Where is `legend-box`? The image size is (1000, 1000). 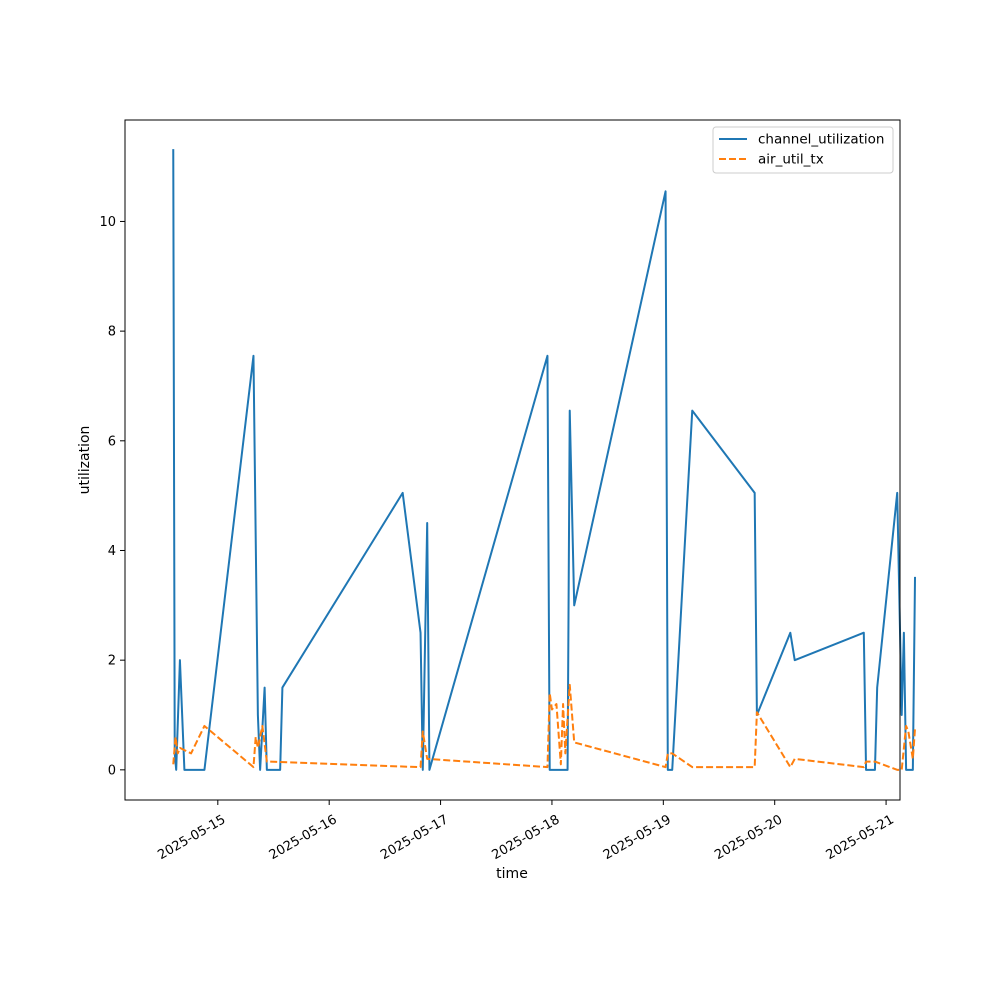
legend-box is located at coordinates (803, 150).